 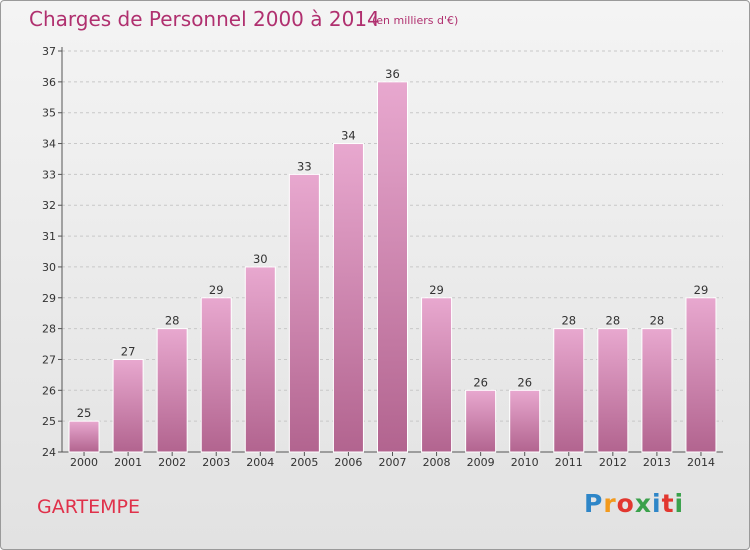 What do you see at coordinates (393, 462) in the screenshot?
I see `x-tick-label: 2007` at bounding box center [393, 462].